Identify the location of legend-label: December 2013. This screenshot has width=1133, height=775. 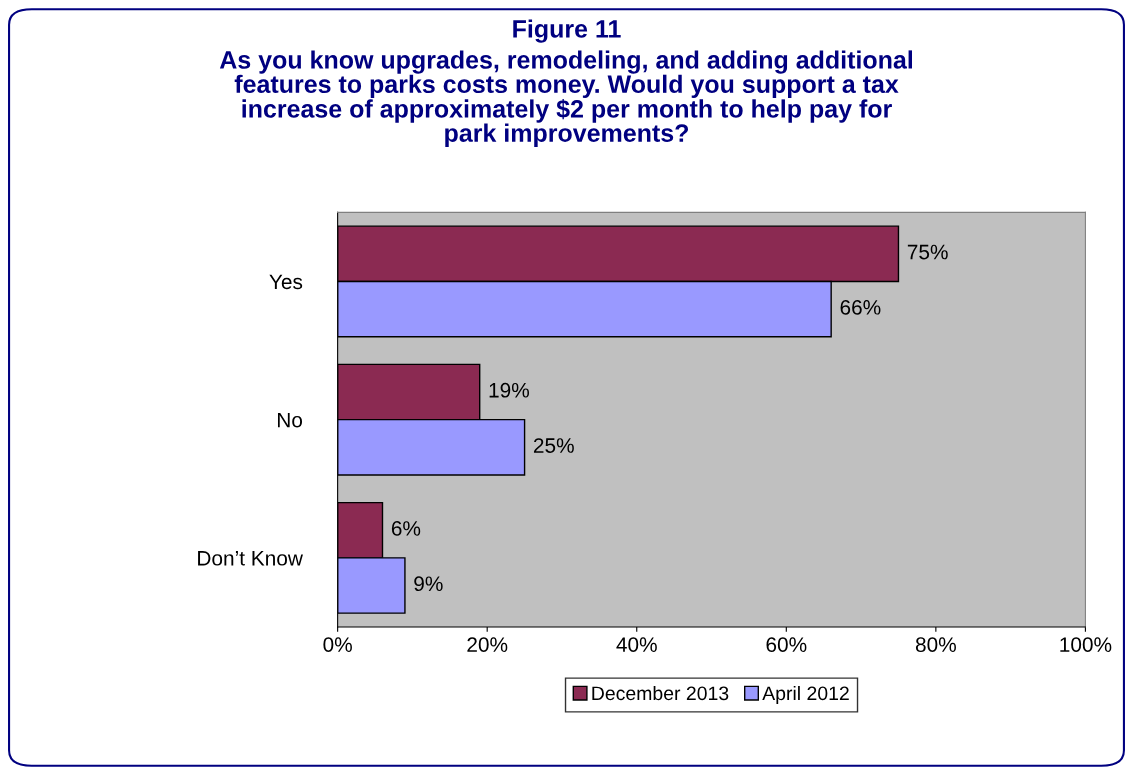
(660, 693).